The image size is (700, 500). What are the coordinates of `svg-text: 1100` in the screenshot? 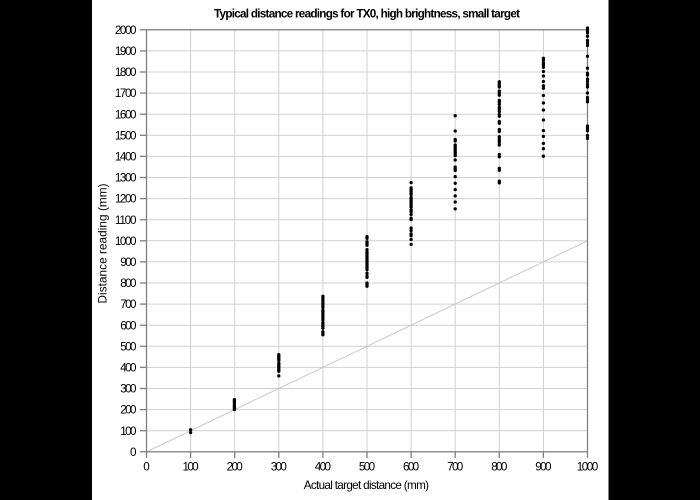 It's located at (126, 220).